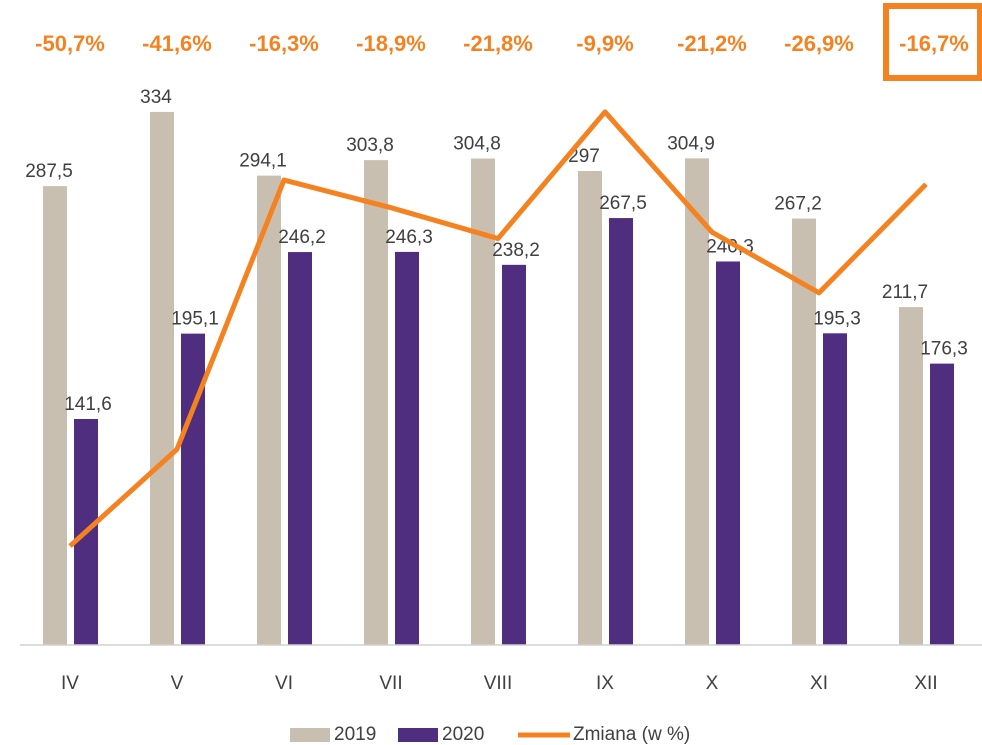 The height and width of the screenshot is (745, 982). What do you see at coordinates (623, 203) in the screenshot?
I see `value-label: 267,5` at bounding box center [623, 203].